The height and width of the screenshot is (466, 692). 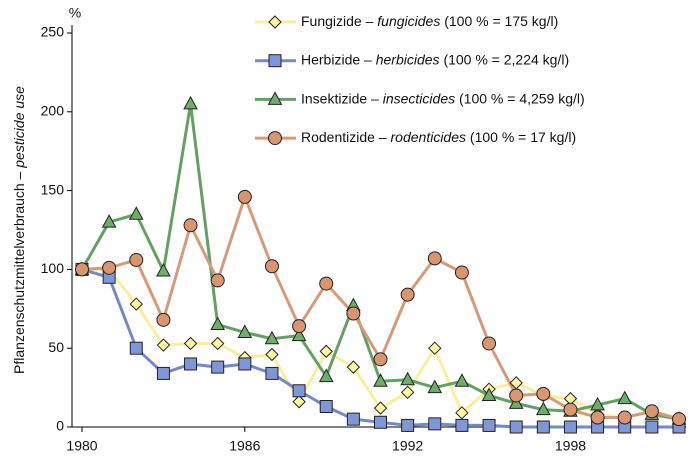 What do you see at coordinates (501, 21) in the screenshot?
I see `legend-note: (100 % = 175 kg/l)` at bounding box center [501, 21].